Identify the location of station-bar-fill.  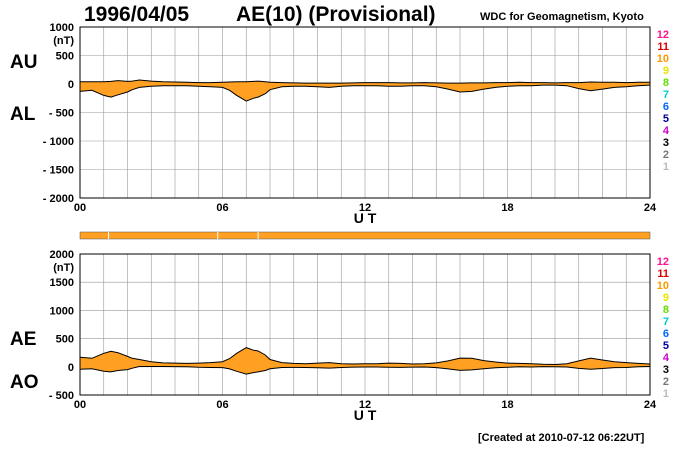
(365, 235).